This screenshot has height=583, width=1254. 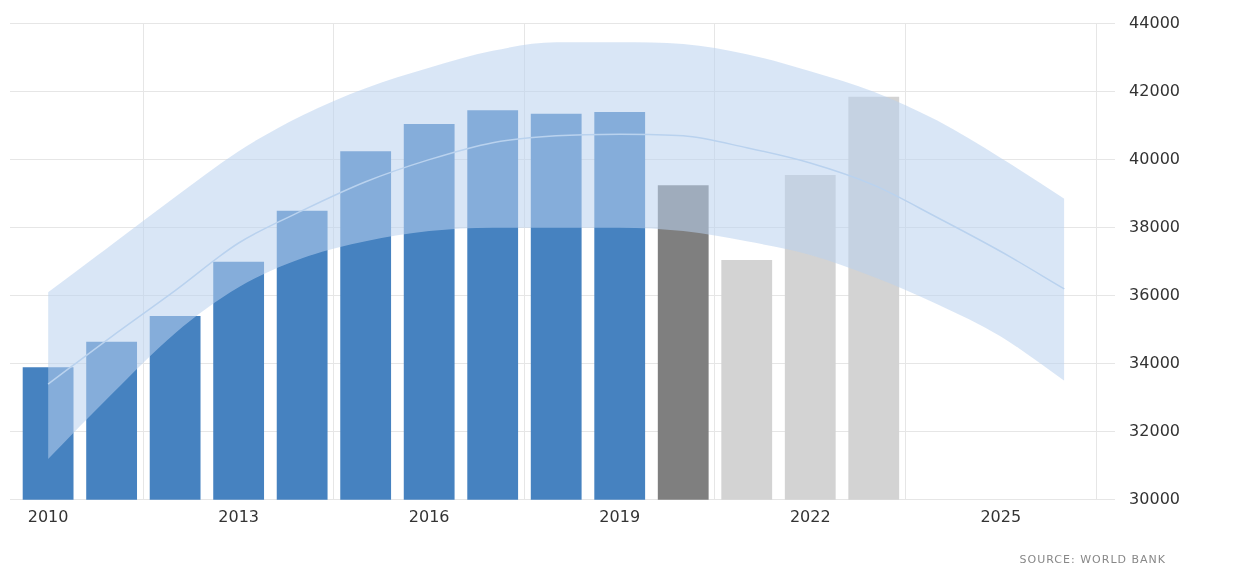 What do you see at coordinates (1155, 430) in the screenshot?
I see `y-tick-label: 32000` at bounding box center [1155, 430].